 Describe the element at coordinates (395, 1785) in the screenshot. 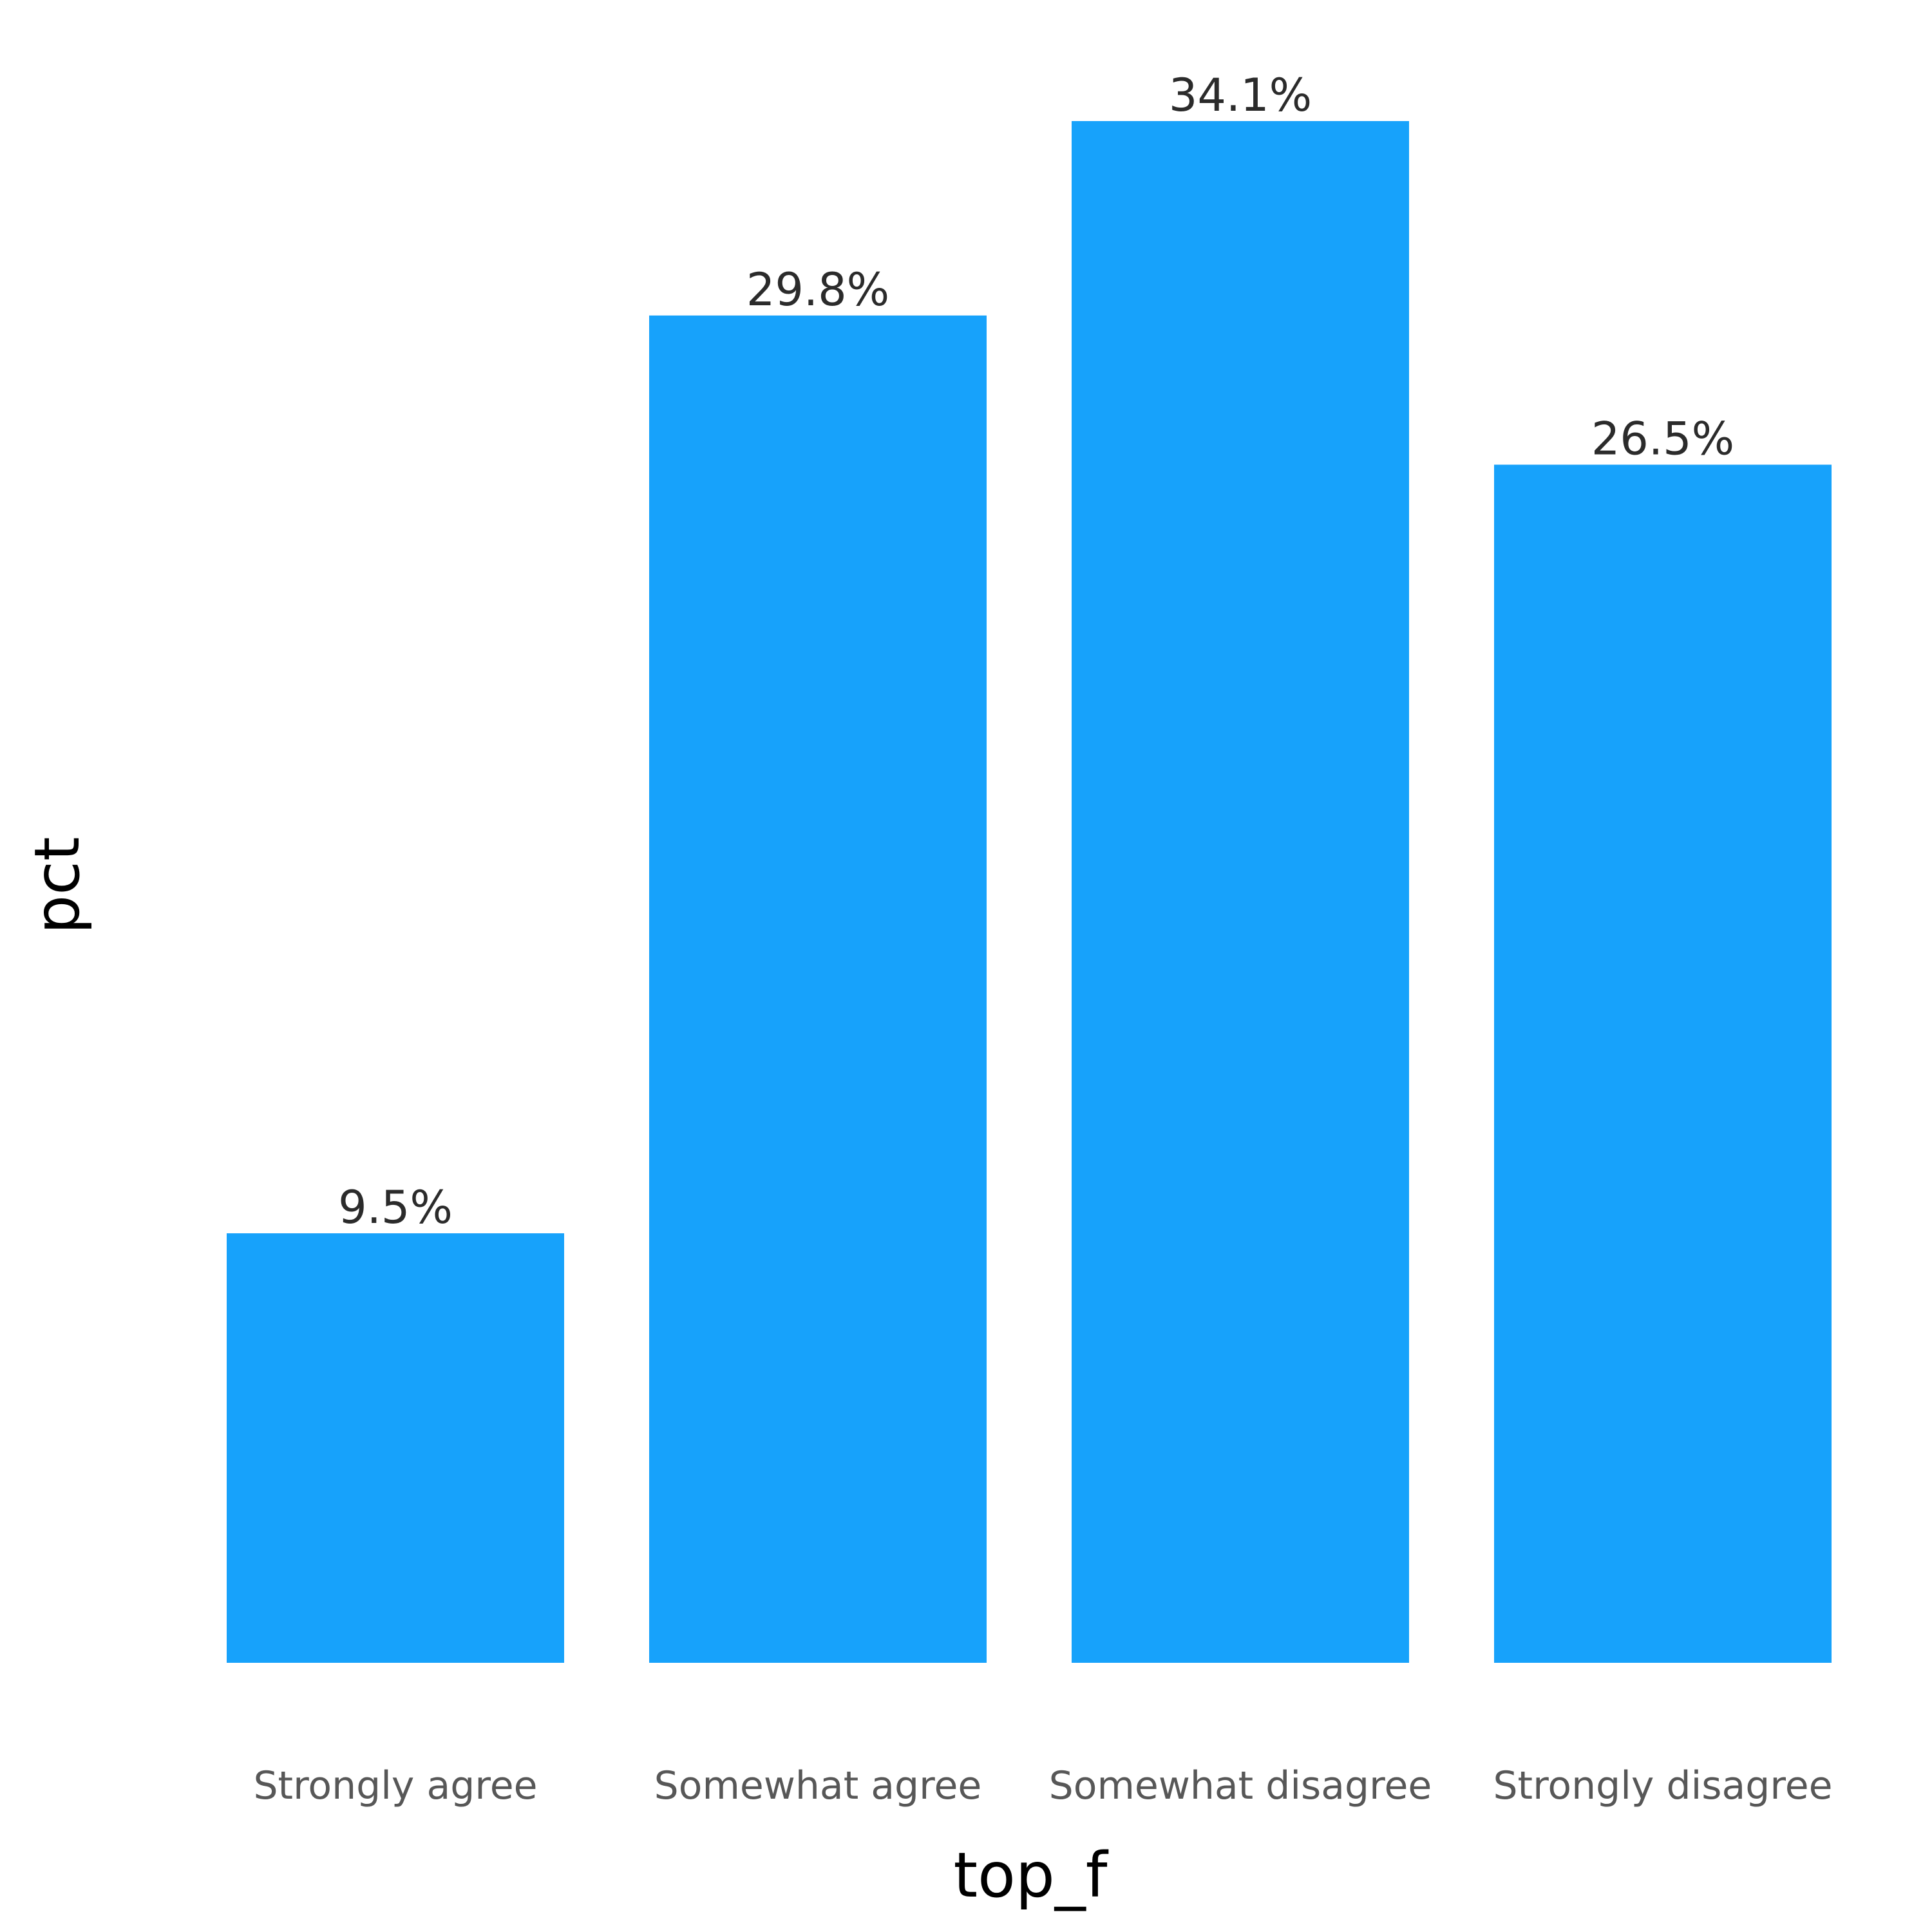

I see `x-tick-label-strongly-agree: Strongly agree` at that location.